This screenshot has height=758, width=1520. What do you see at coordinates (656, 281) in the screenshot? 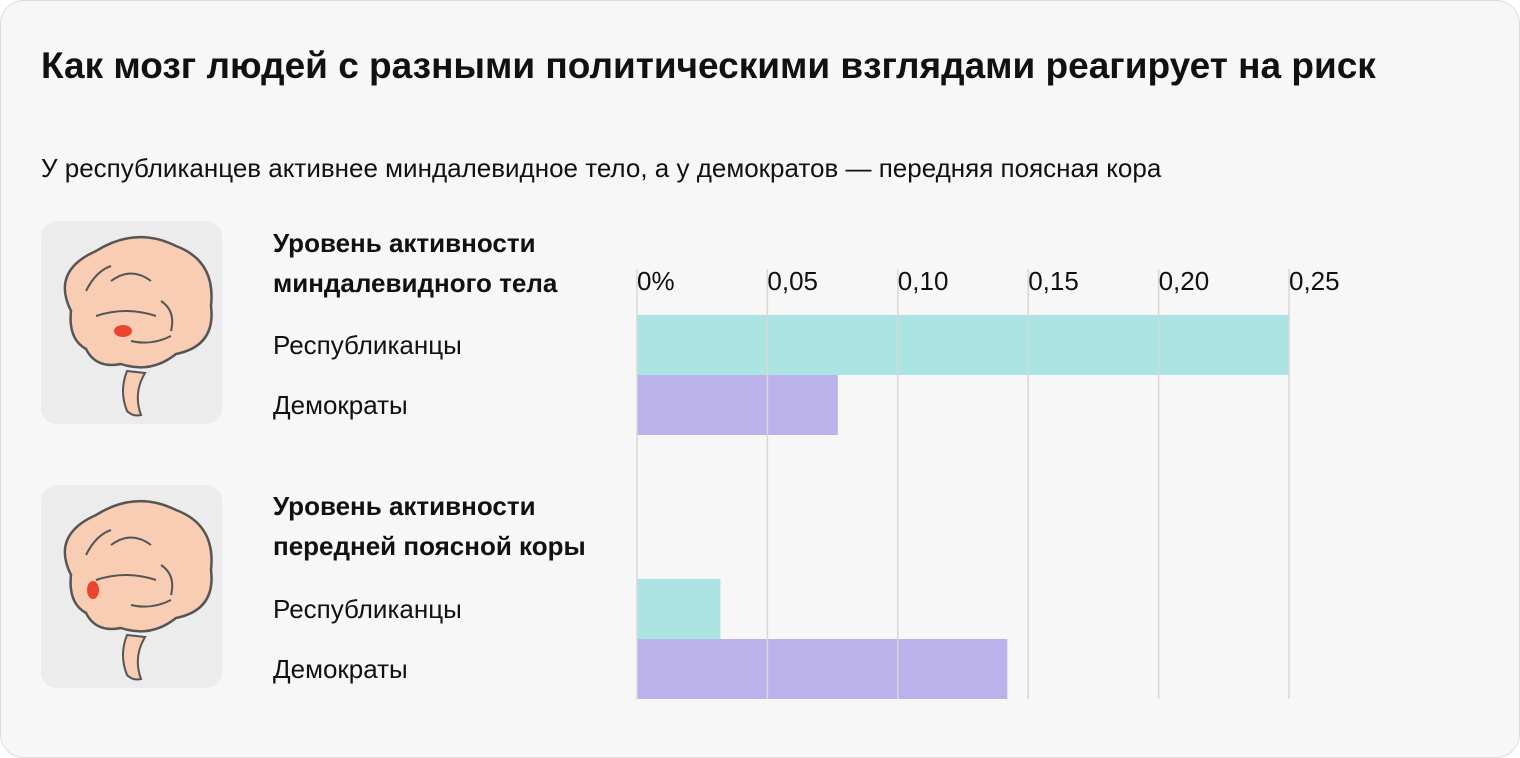
I see `x-tick-label: 0%` at bounding box center [656, 281].